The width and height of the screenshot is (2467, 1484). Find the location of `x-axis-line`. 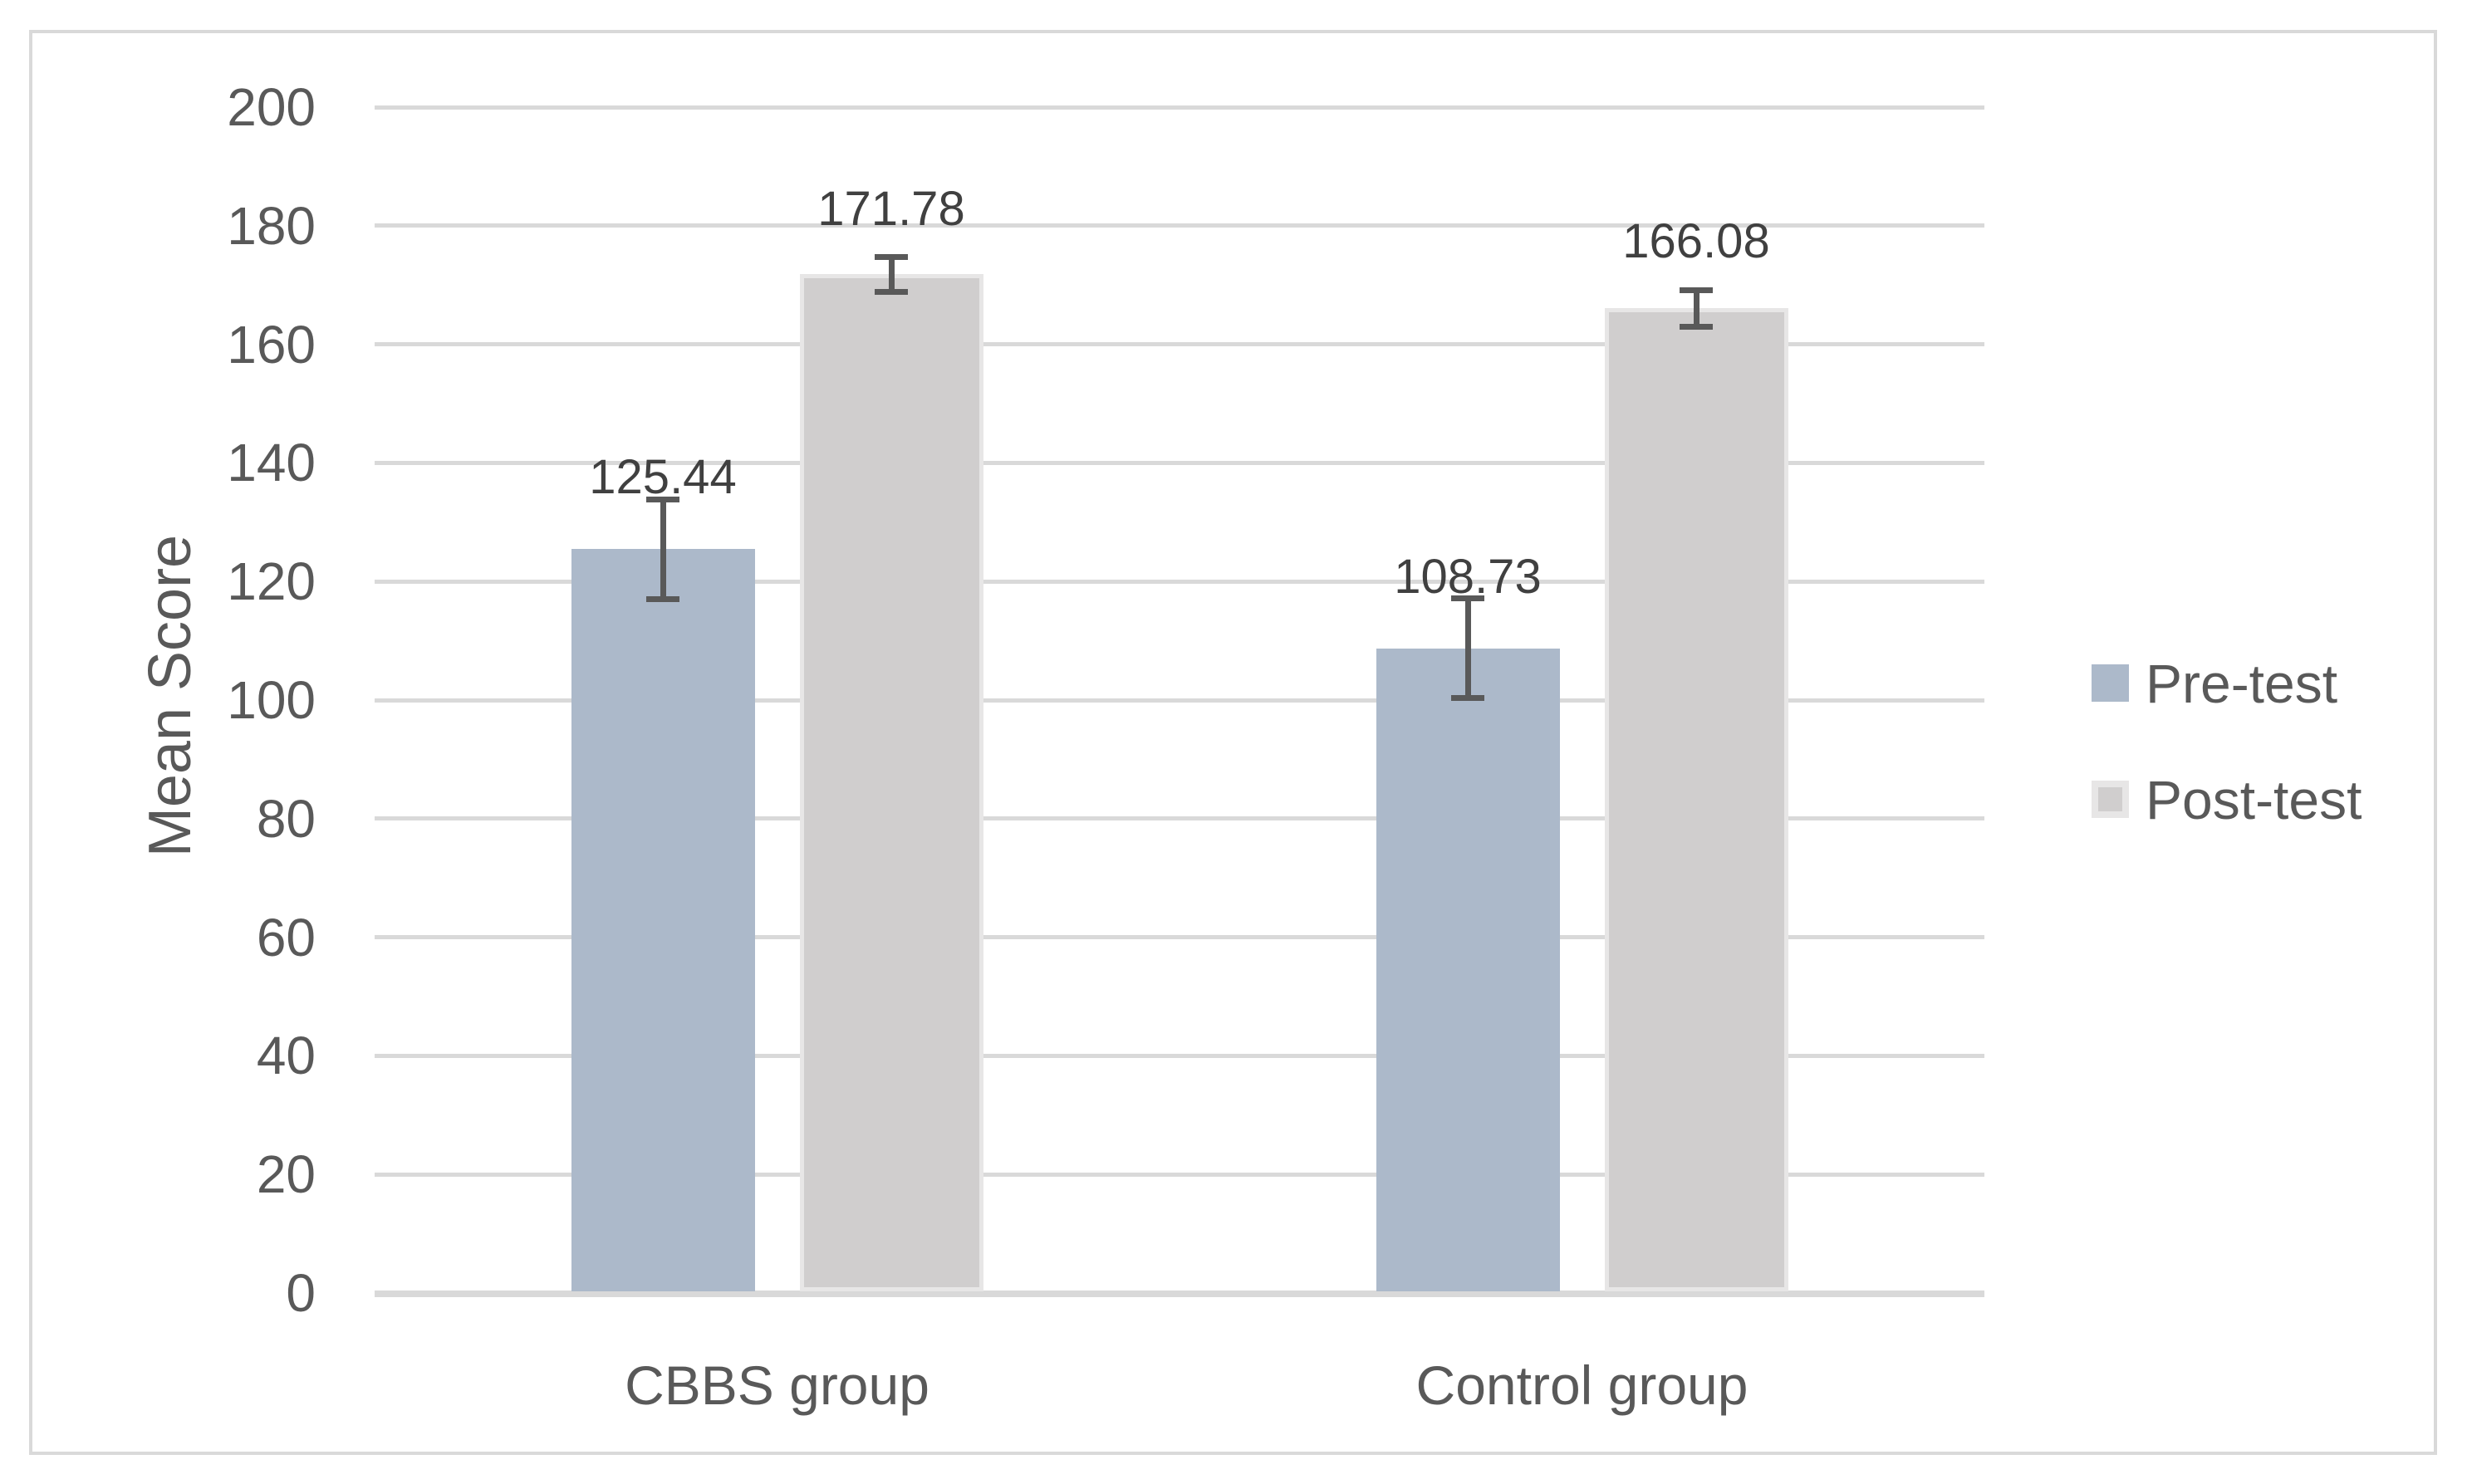

x-axis-line is located at coordinates (1179, 1294).